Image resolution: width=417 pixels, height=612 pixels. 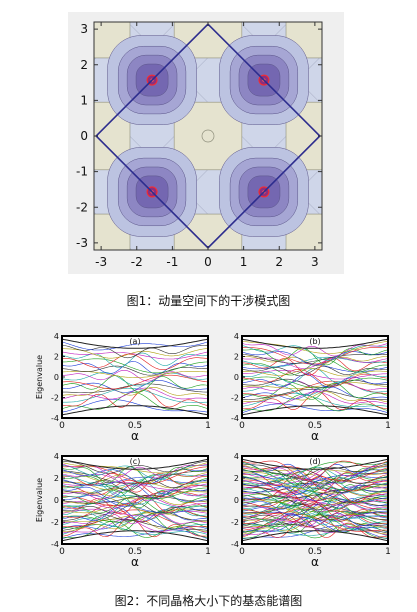 I want to click on y-tick-label: 1, so click(x=84, y=100).